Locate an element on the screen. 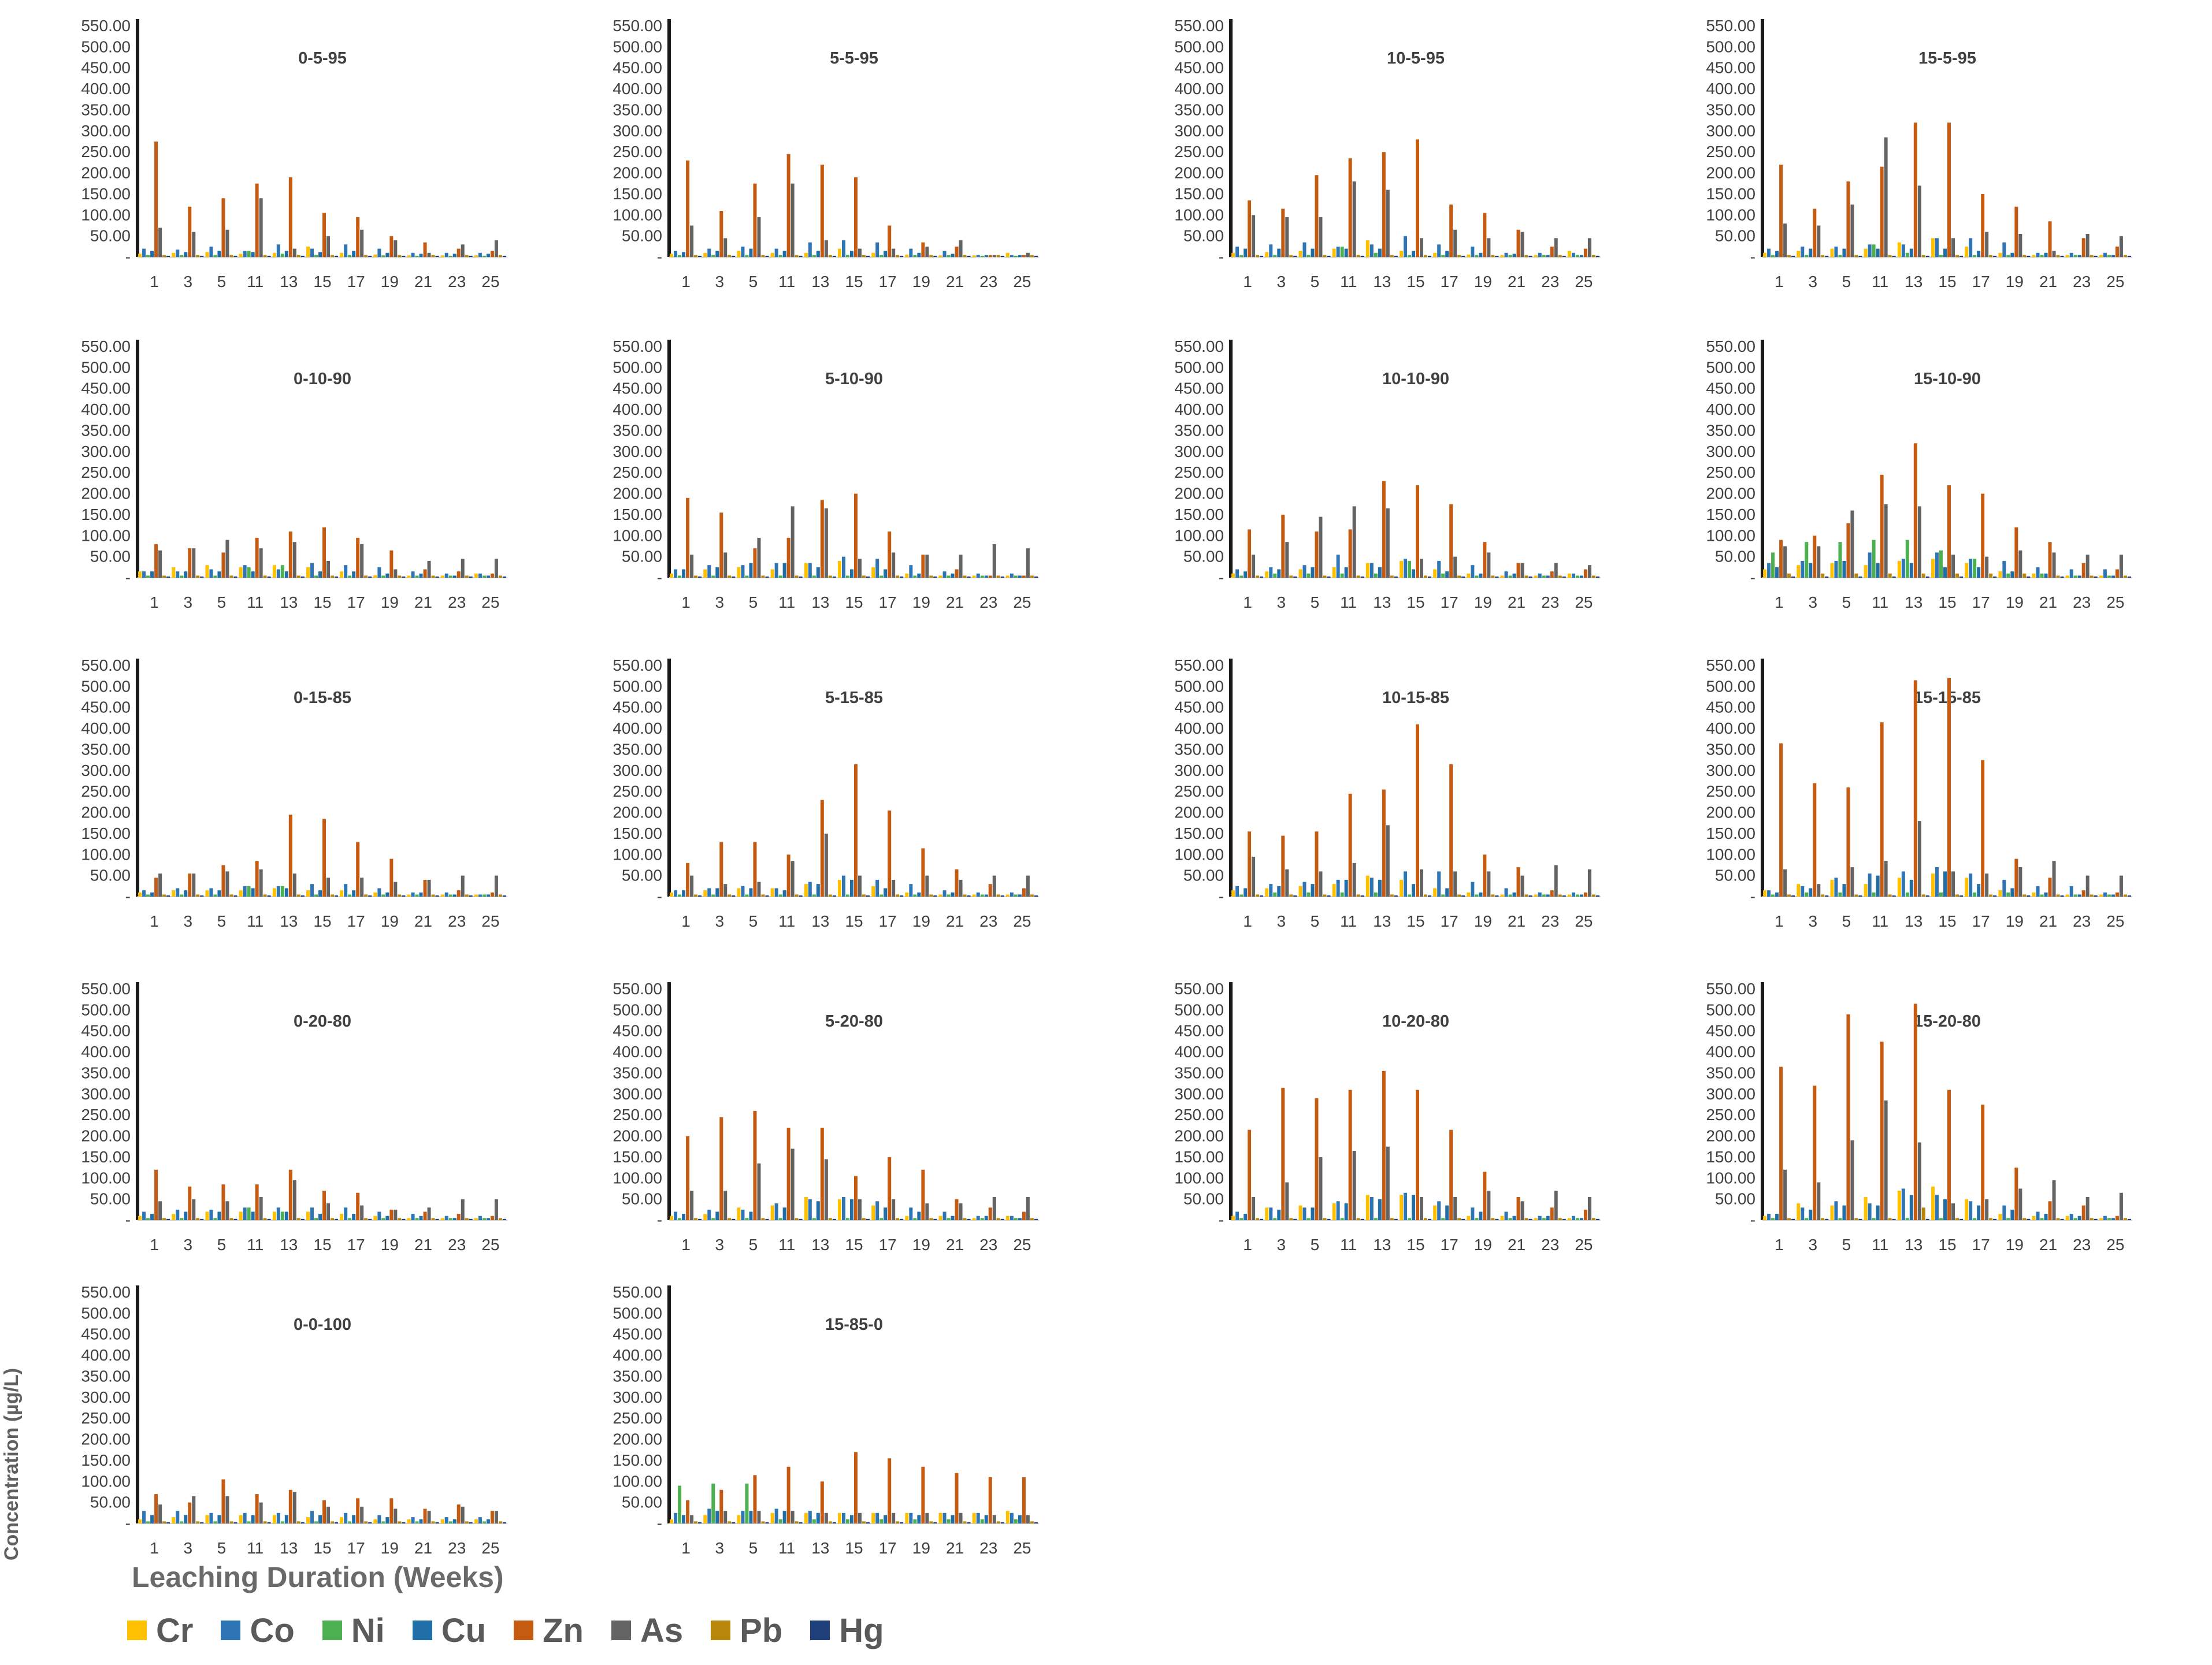 This screenshot has height=1665, width=2212. y-tick-5-5-95-11: - is located at coordinates (659, 257).